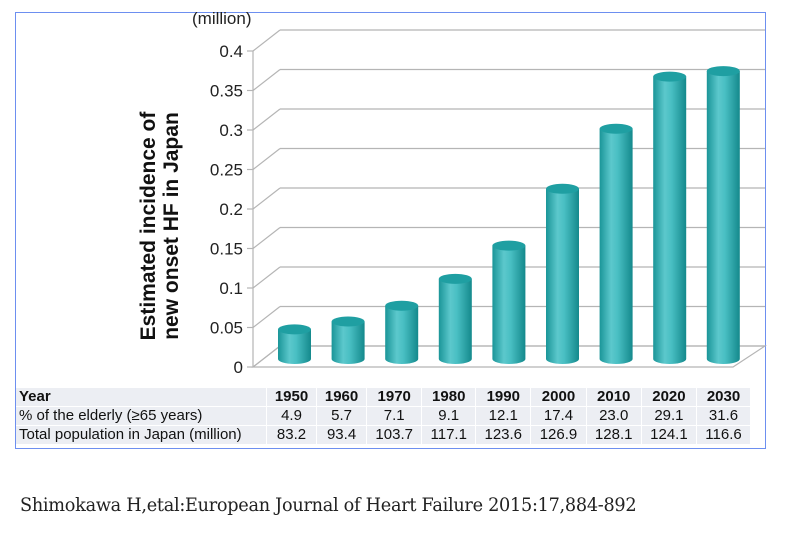  I want to click on table-cell: 116.6, so click(723, 435).